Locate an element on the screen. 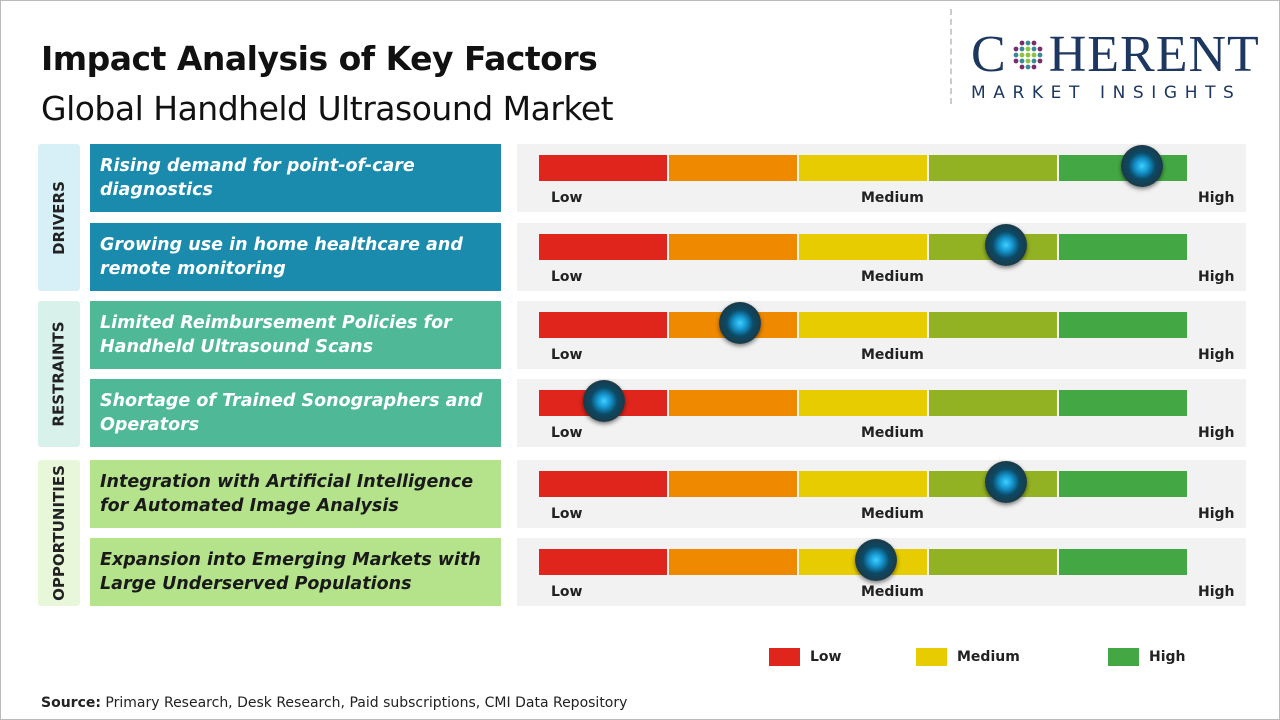  legend-low: Low is located at coordinates (805, 657).